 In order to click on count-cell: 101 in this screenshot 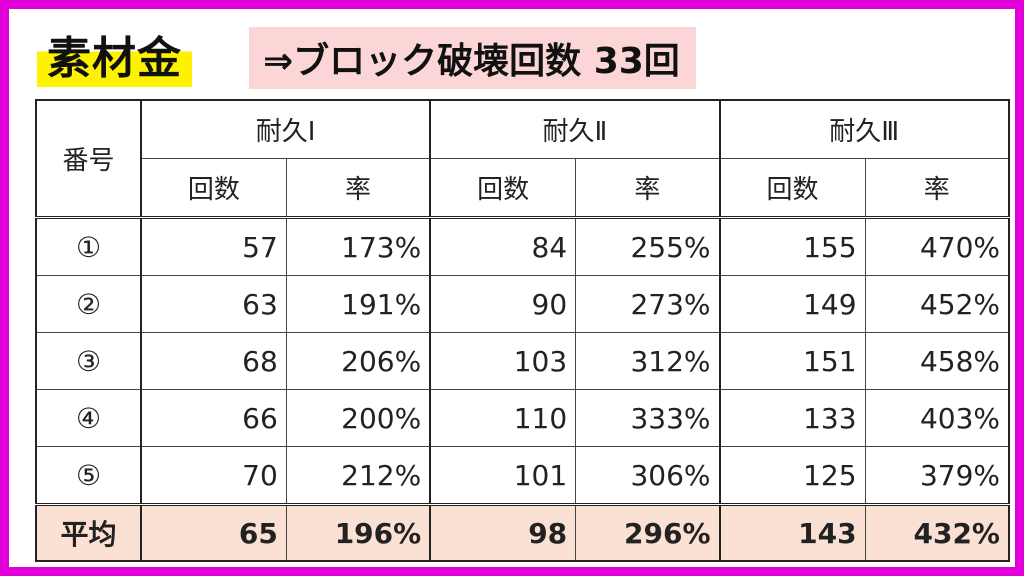, I will do `click(503, 475)`.